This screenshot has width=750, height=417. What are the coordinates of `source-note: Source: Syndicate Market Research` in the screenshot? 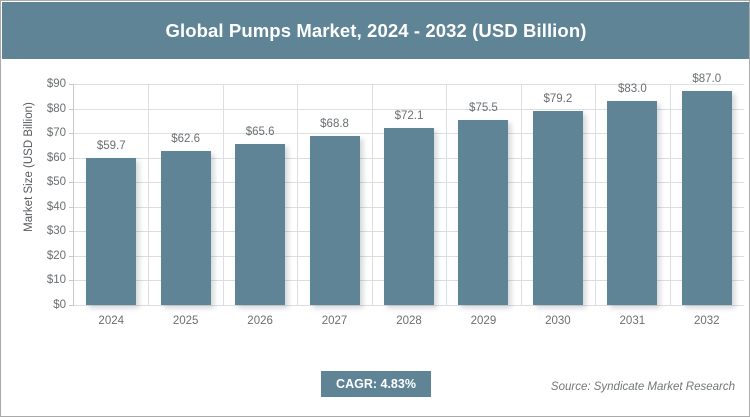 It's located at (642, 387).